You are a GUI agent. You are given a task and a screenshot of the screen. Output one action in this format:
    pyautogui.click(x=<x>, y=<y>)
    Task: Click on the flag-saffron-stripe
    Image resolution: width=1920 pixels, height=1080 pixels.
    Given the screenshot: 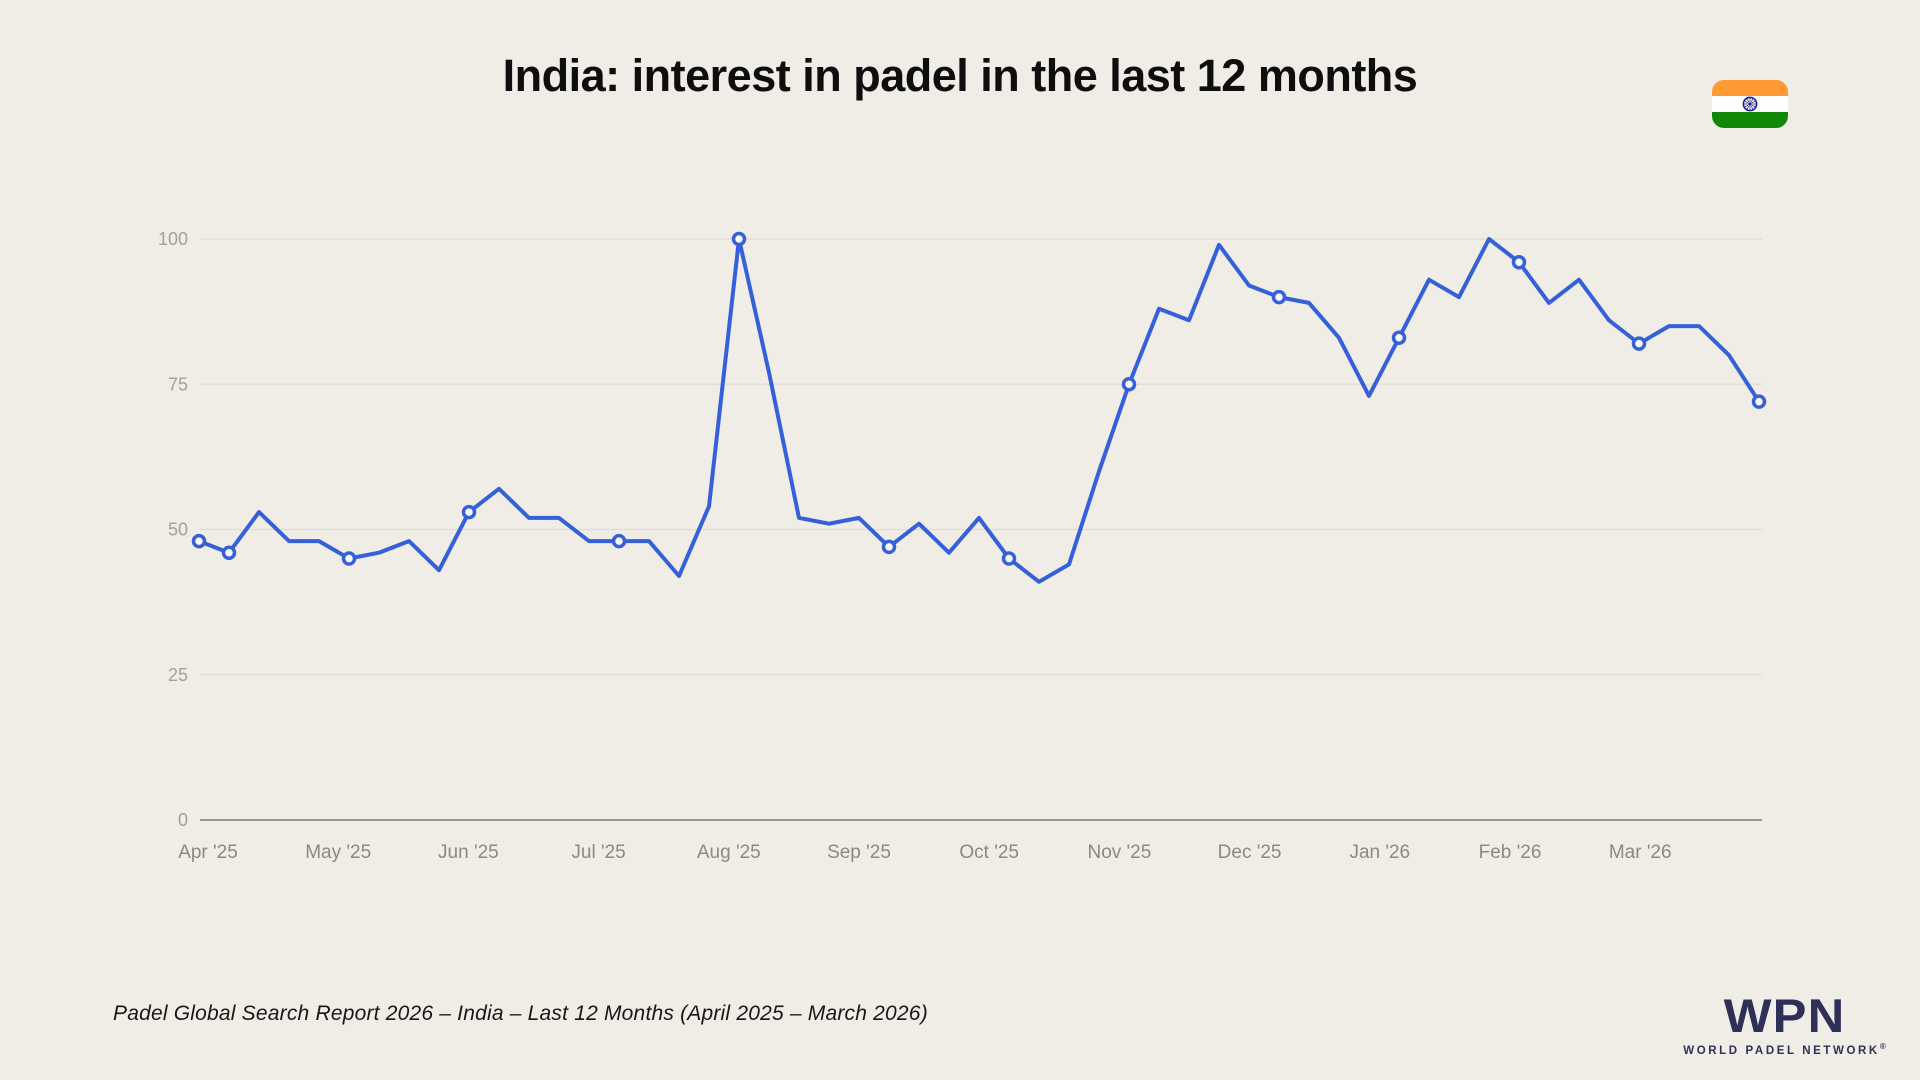 What is the action you would take?
    pyautogui.click(x=1750, y=88)
    